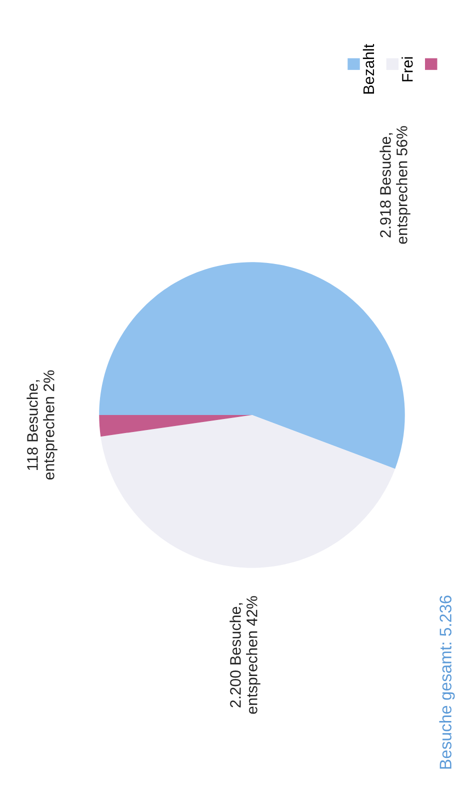 Image resolution: width=473 pixels, height=785 pixels. What do you see at coordinates (395, 185) in the screenshot?
I see `data-label: 2.918 Besuche, entsprechen 56%` at bounding box center [395, 185].